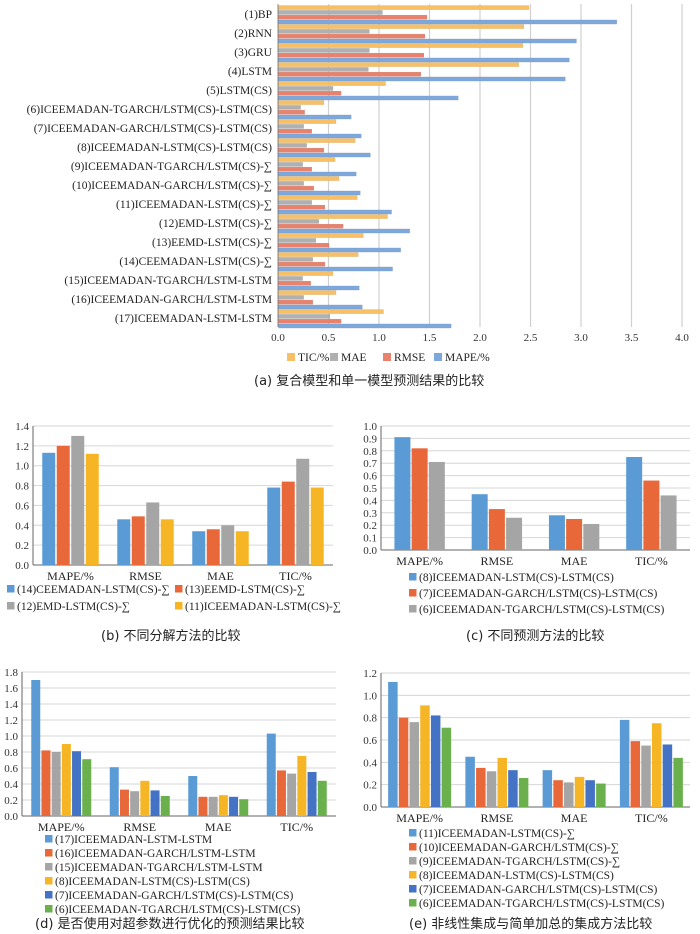  Describe the element at coordinates (409, 358) in the screenshot. I see `legend-label: RMSE` at that location.